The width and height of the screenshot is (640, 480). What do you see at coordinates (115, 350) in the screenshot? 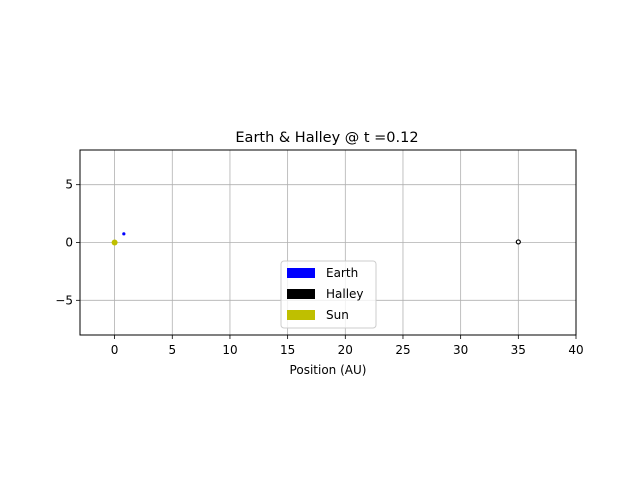
I see `x-tick-label: 0` at bounding box center [115, 350].